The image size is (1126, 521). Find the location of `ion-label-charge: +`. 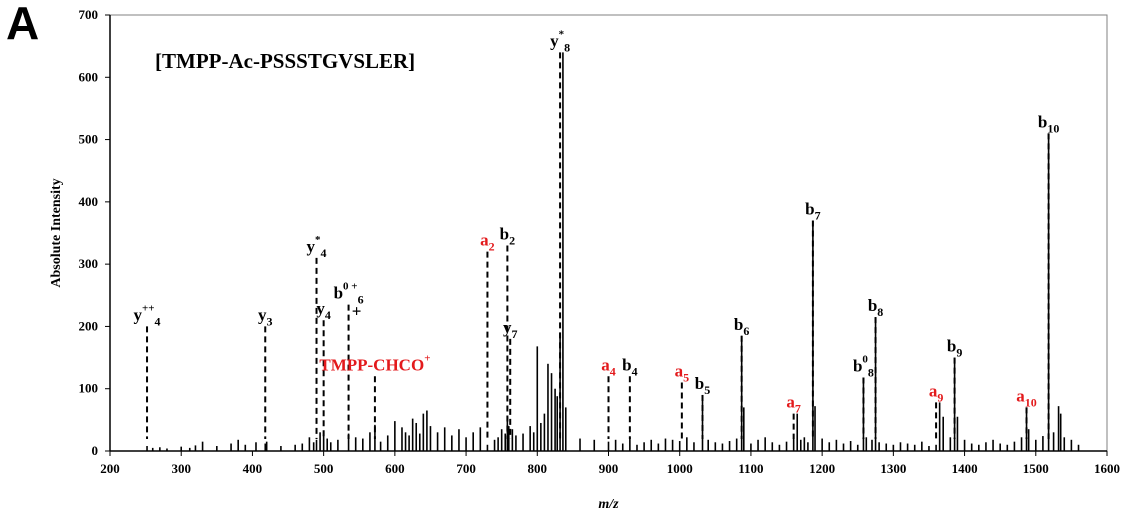

ion-label-charge: + is located at coordinates (357, 311).